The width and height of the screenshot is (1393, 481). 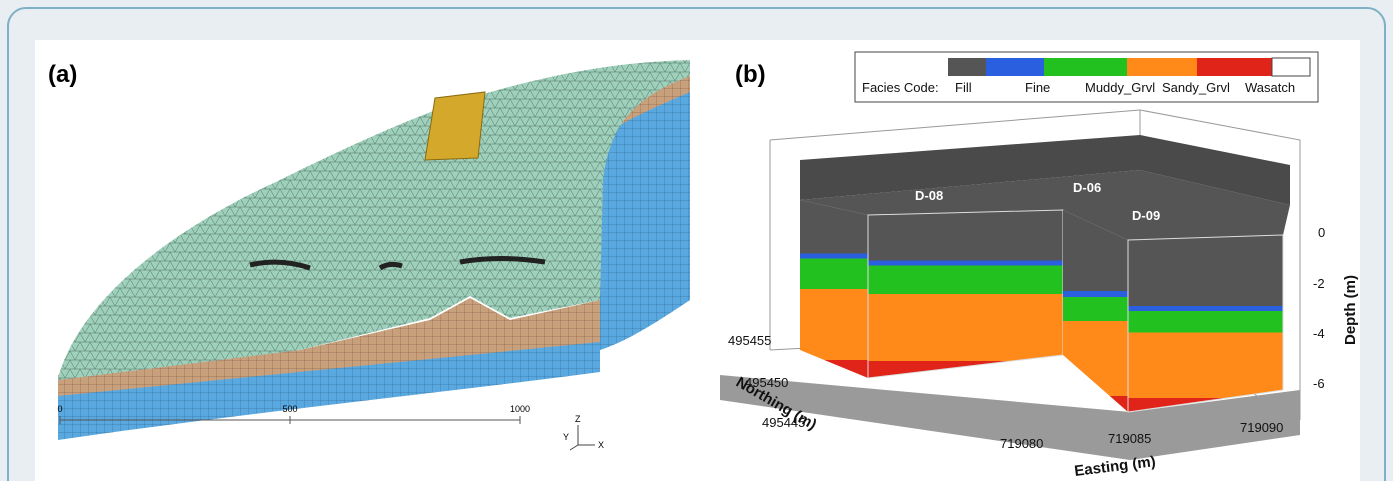 What do you see at coordinates (1120, 87) in the screenshot?
I see `legend-item: Muddy_Grvl` at bounding box center [1120, 87].